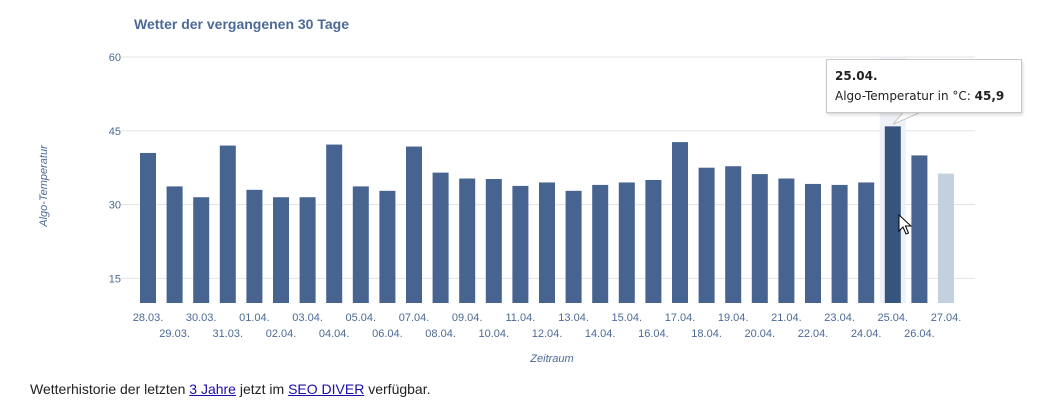 Image resolution: width=1052 pixels, height=418 pixels. I want to click on x-tick-label: 23.04., so click(839, 318).